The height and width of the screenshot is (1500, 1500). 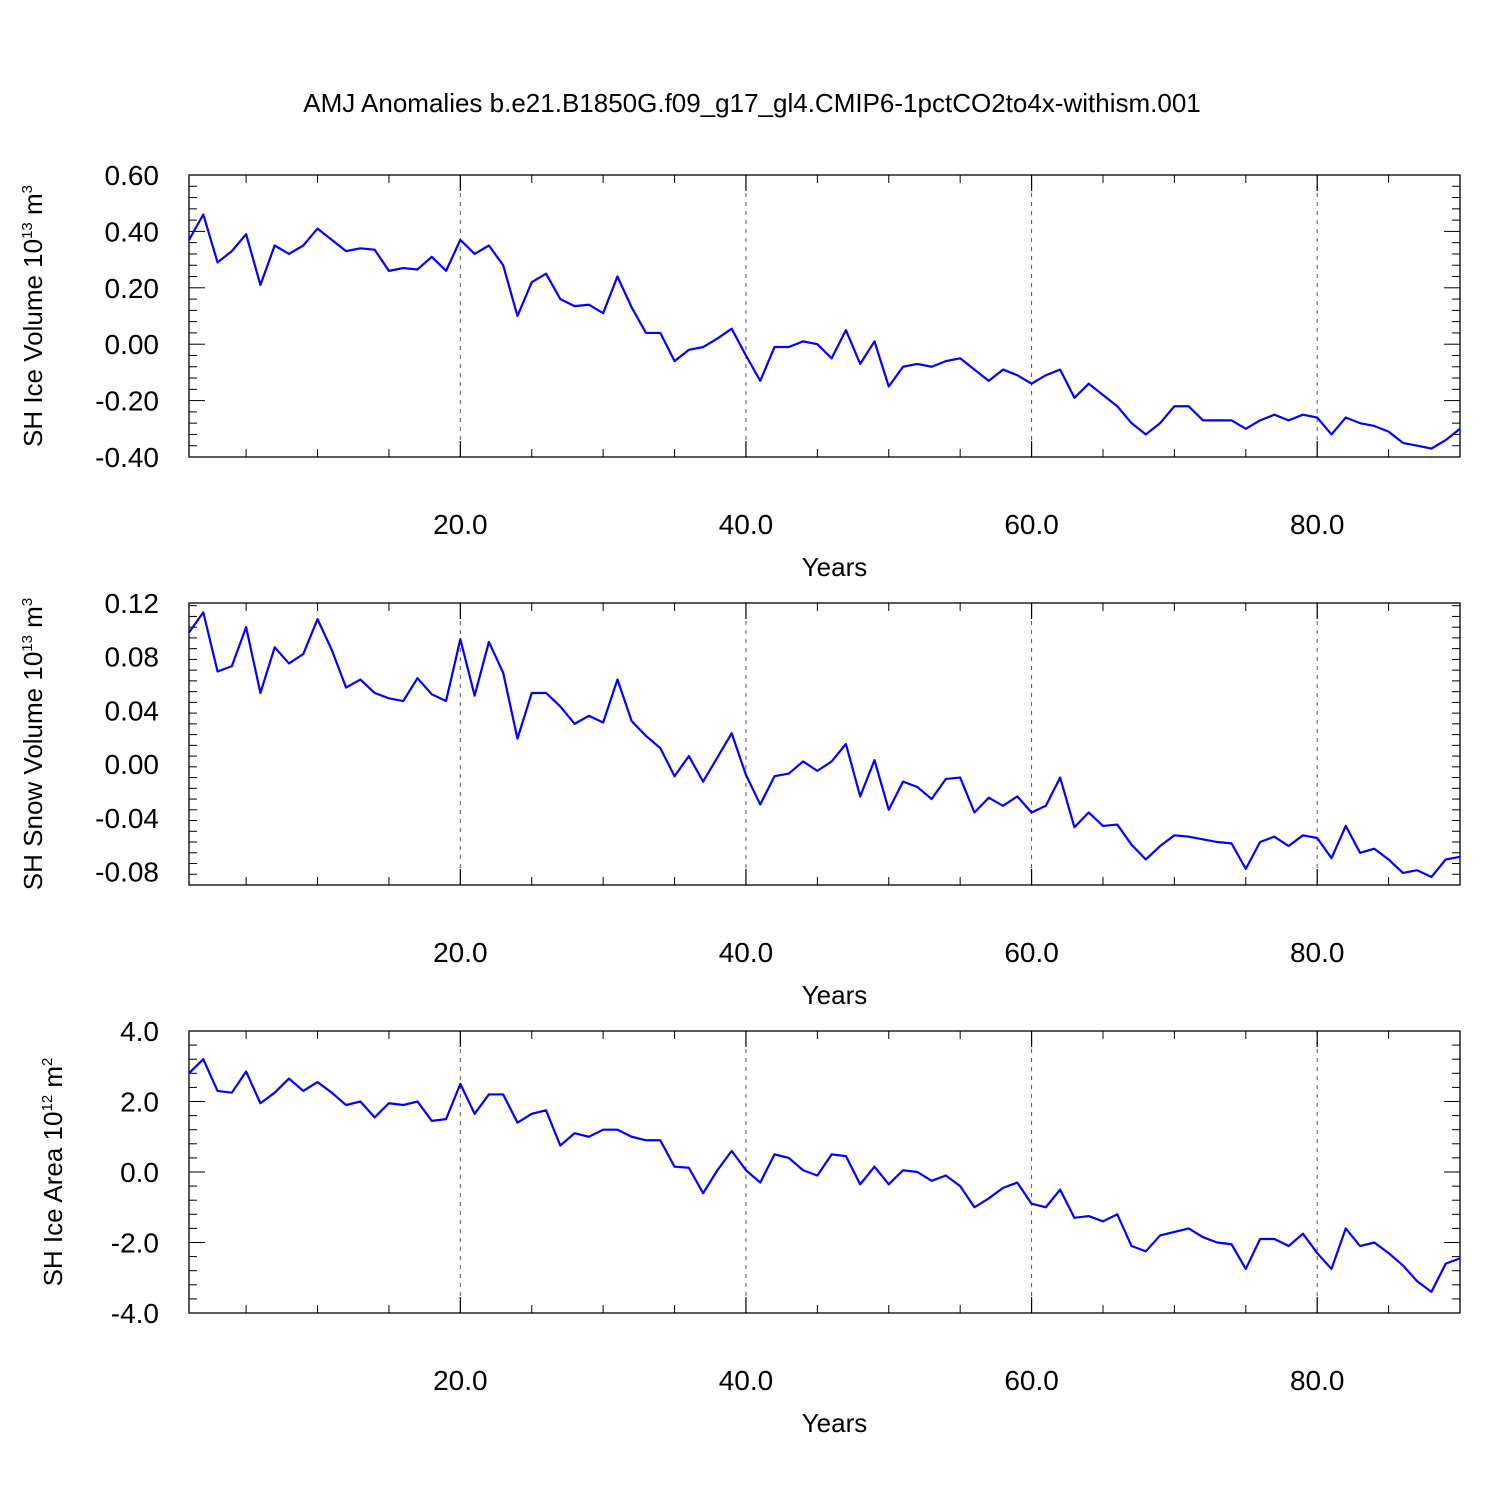 I want to click on y-axis-label: SH Snow Volume 1013 m3, so click(x=33, y=744).